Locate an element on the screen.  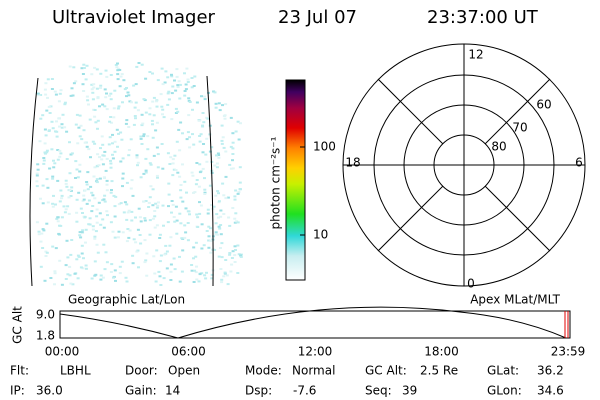
colorbar-tick-label: 10 is located at coordinates (320, 235).